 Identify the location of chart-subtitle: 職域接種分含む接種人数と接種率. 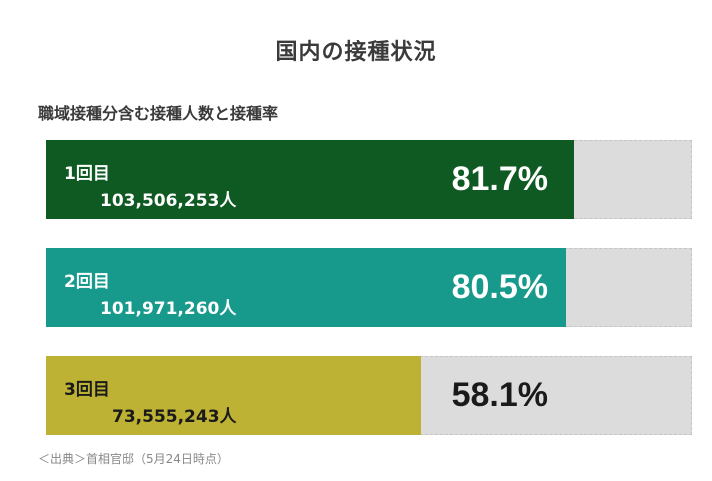
(158, 113).